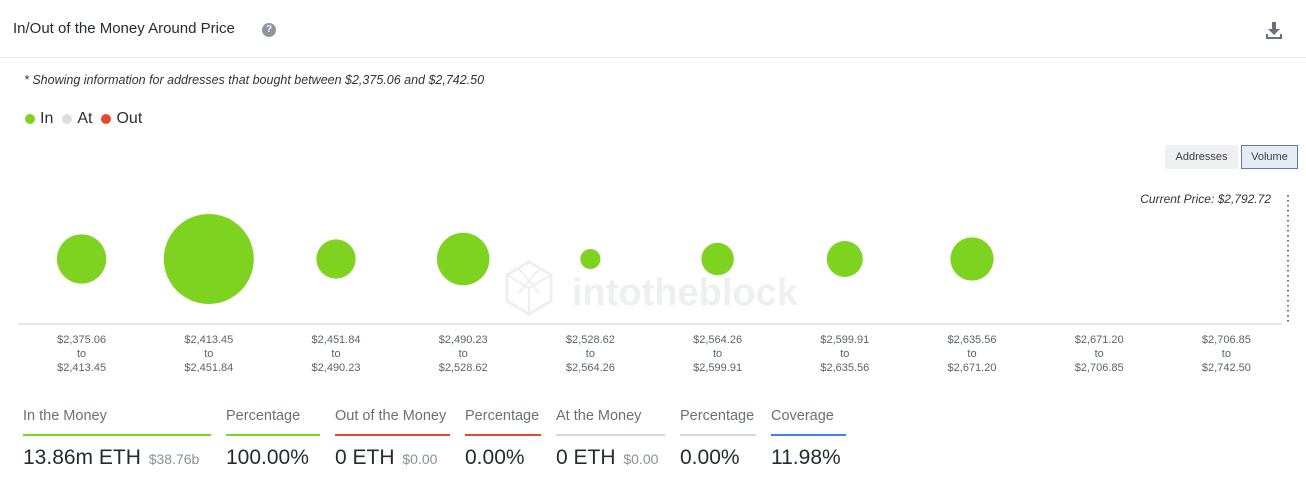  I want to click on x-tick-label-7-from: $2,599.91, so click(844, 340).